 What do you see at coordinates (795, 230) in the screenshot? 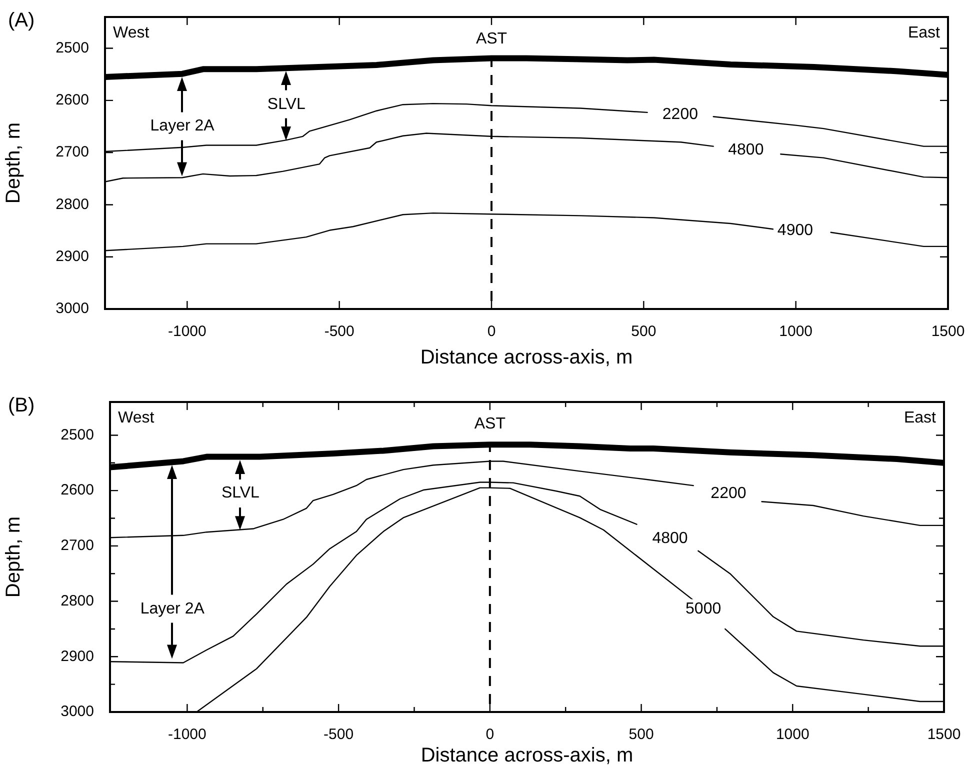
I see `series-label: 4900` at bounding box center [795, 230].